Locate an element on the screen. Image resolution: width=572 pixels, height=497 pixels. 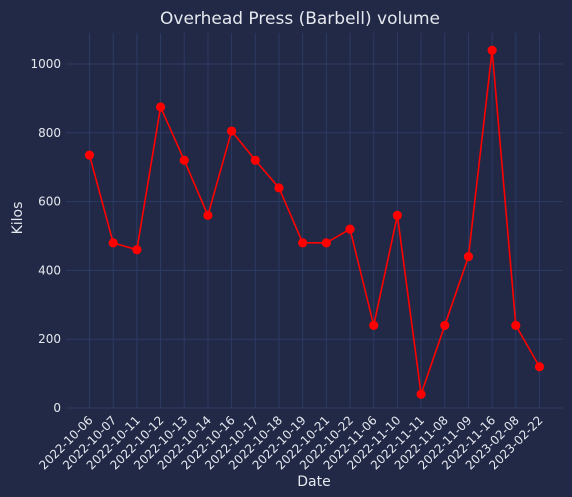
y-tick-label: 0 is located at coordinates (57, 408).